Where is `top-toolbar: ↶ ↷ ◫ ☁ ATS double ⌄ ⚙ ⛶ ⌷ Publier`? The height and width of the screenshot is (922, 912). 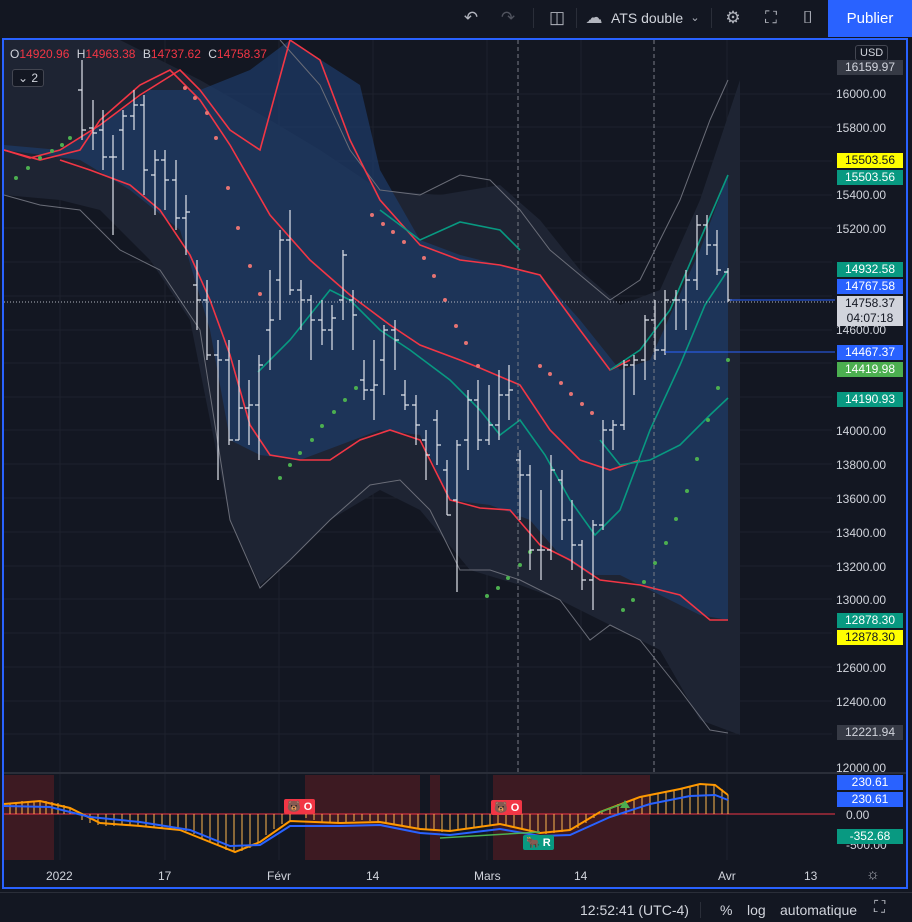 top-toolbar: ↶ ↷ ◫ ☁ ATS double ⌄ ⚙ ⛶ ⌷ Publier is located at coordinates (456, 18).